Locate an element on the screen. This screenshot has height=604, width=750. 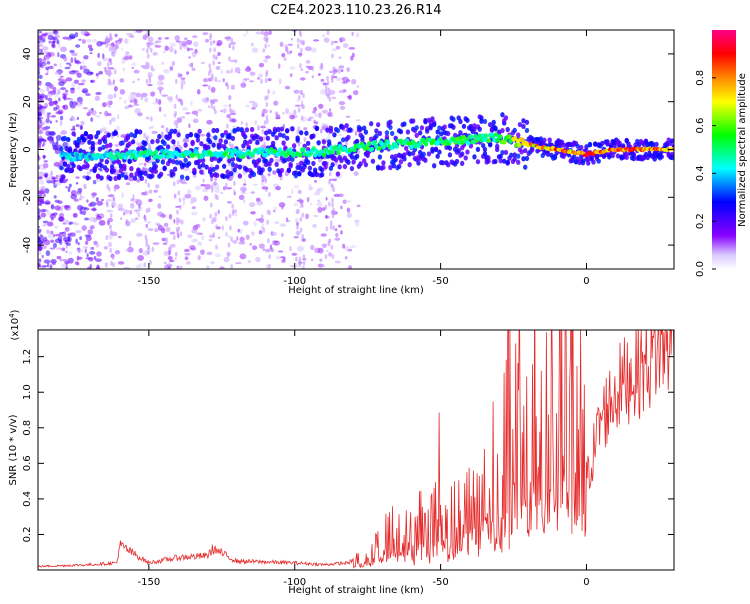
snr-x-tick-label: -100 is located at coordinates (294, 582).